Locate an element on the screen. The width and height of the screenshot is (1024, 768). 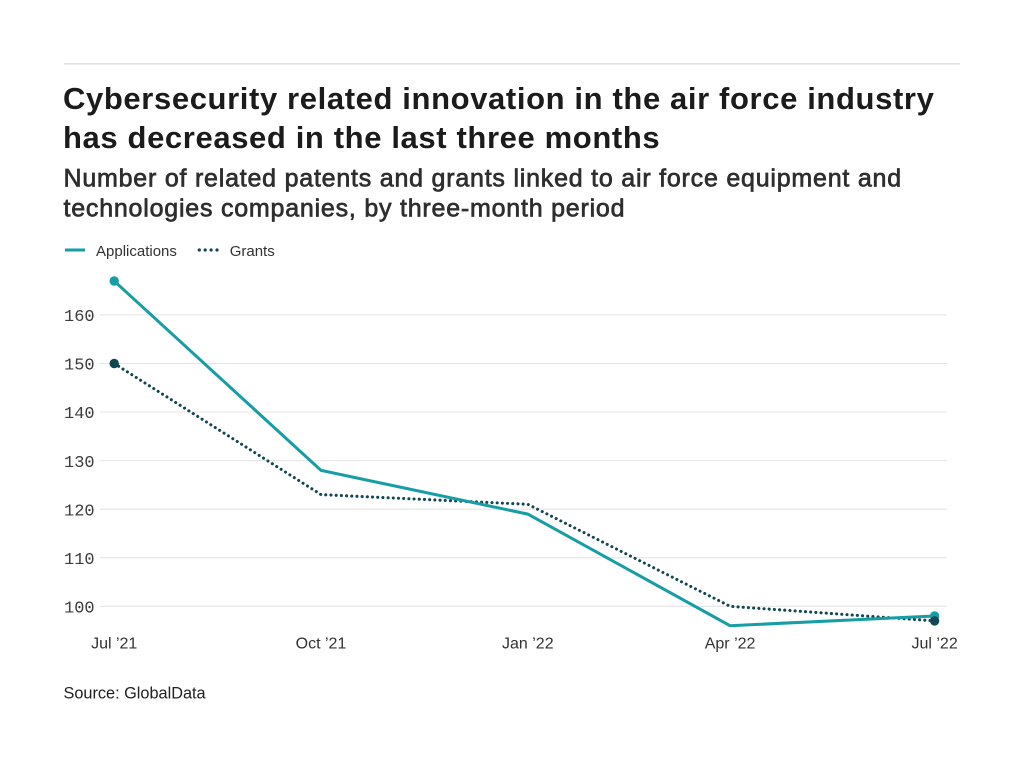
svg-text: Grants is located at coordinates (252, 251).